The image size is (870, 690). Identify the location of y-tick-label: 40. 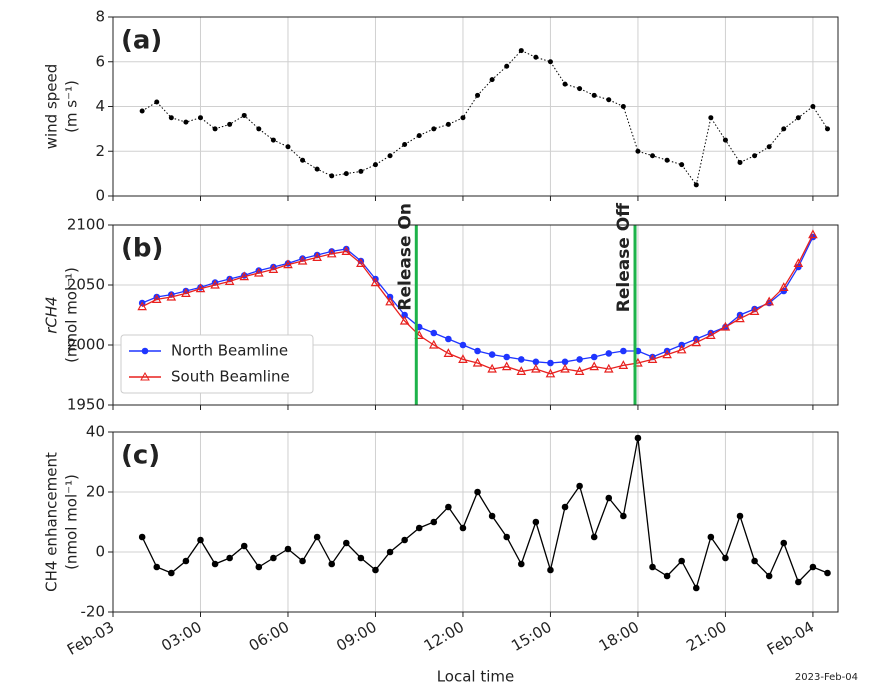
(95, 432).